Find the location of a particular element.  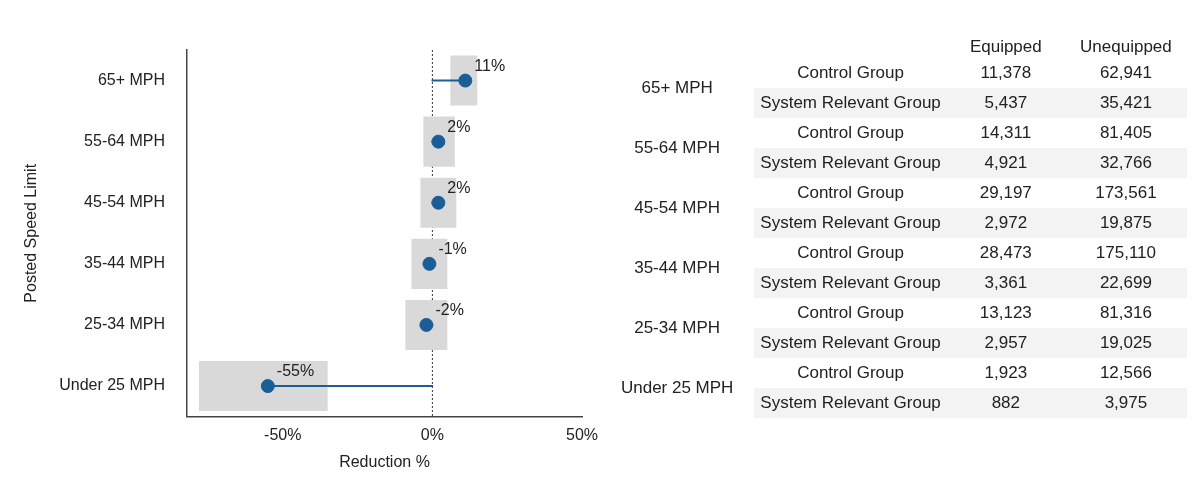

category-label: 35-44 MPH is located at coordinates (677, 267).